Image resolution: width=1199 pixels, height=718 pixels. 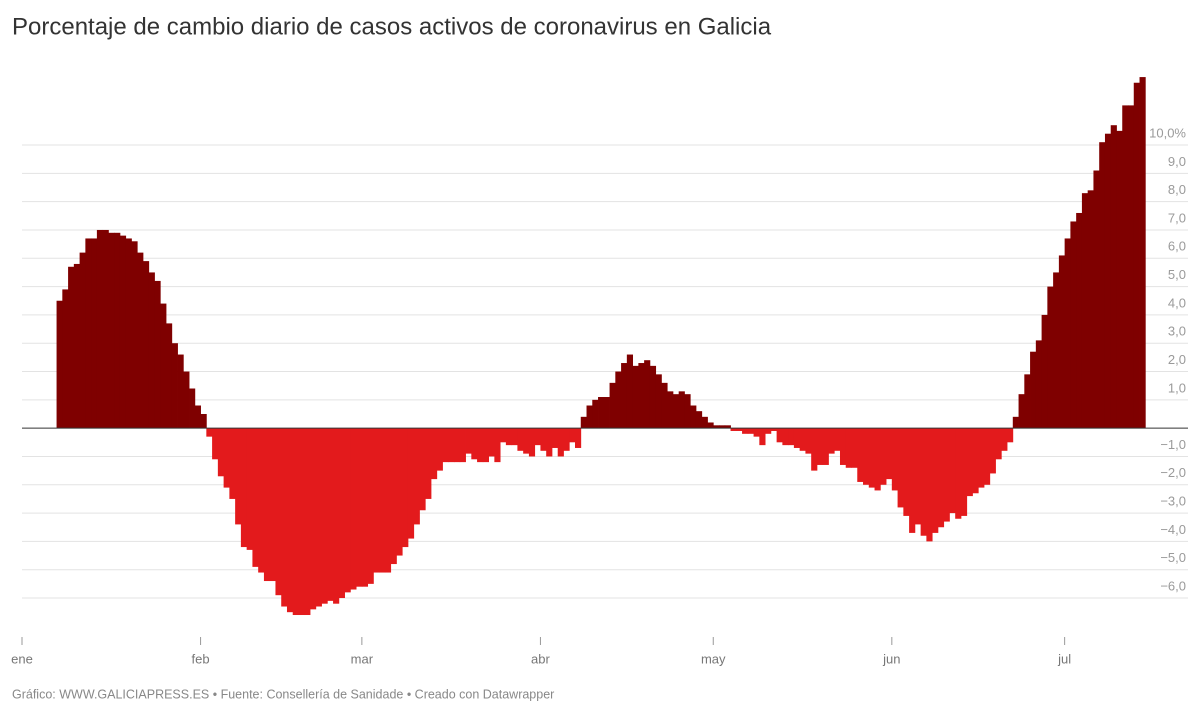 What do you see at coordinates (1177, 161) in the screenshot?
I see `y-tick-label: 9,0` at bounding box center [1177, 161].